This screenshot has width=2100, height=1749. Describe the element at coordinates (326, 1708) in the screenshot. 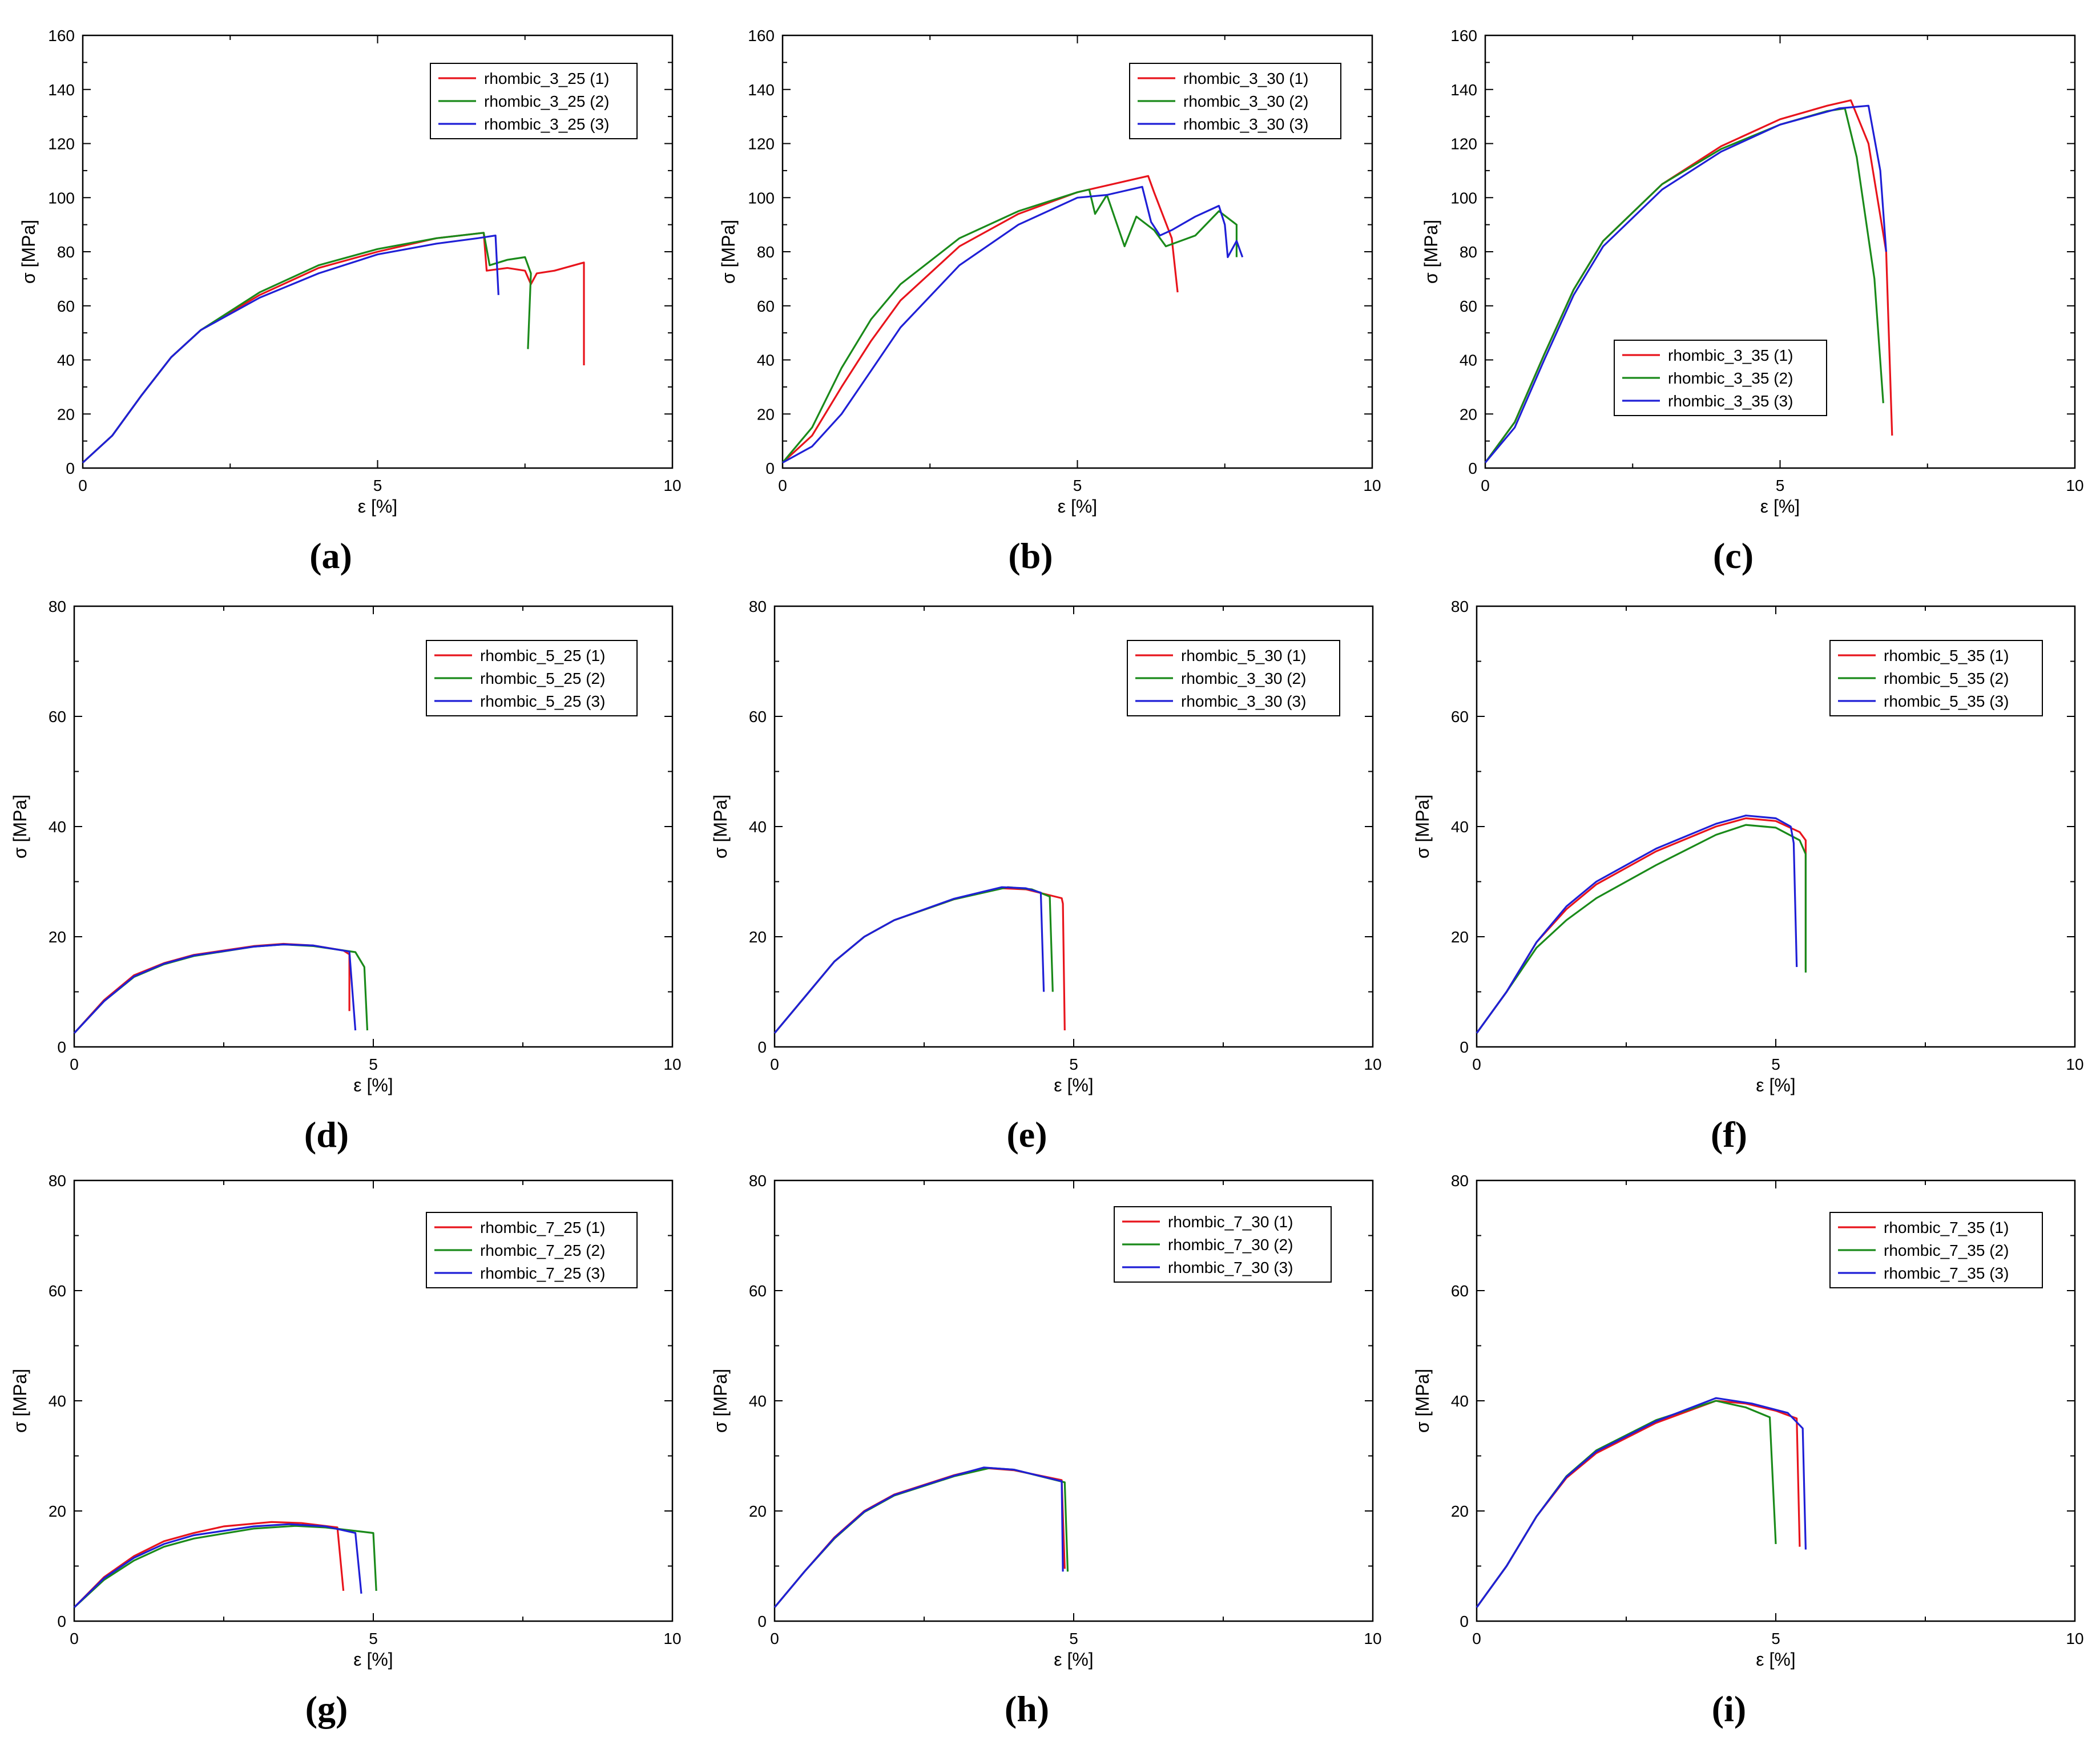

I see `panel-label: (g)` at that location.